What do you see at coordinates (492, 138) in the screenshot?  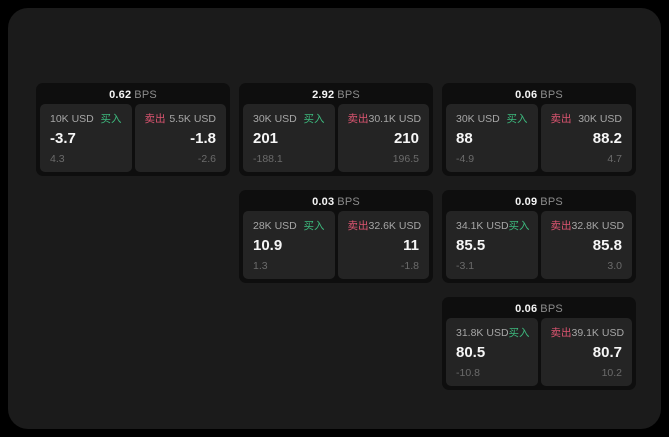 I see `buy-quote-tile: 30K USD 买入 88 -4.9` at bounding box center [492, 138].